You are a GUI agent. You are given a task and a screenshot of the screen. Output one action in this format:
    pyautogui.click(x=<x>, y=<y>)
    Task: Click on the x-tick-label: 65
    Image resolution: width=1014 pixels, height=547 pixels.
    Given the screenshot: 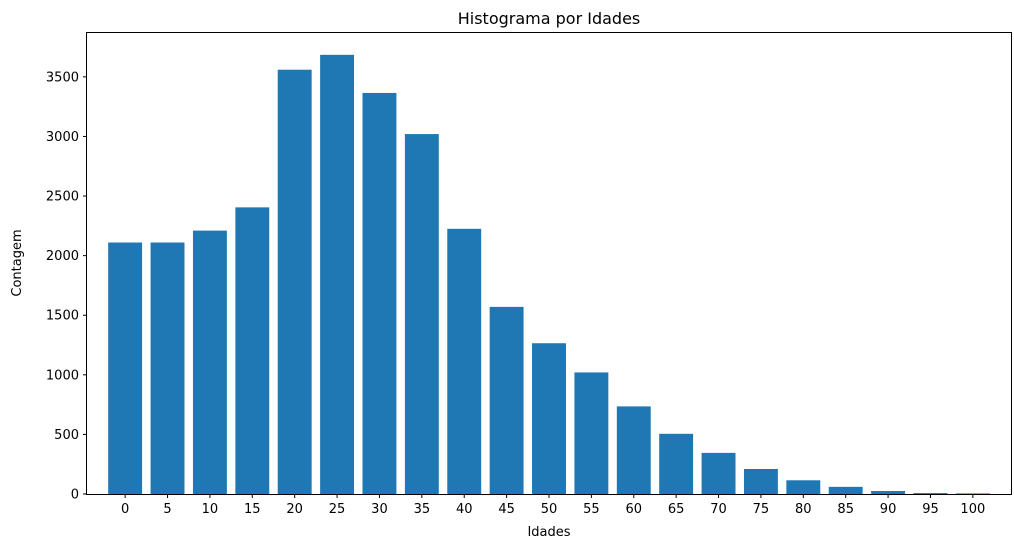 What is the action you would take?
    pyautogui.click(x=676, y=509)
    